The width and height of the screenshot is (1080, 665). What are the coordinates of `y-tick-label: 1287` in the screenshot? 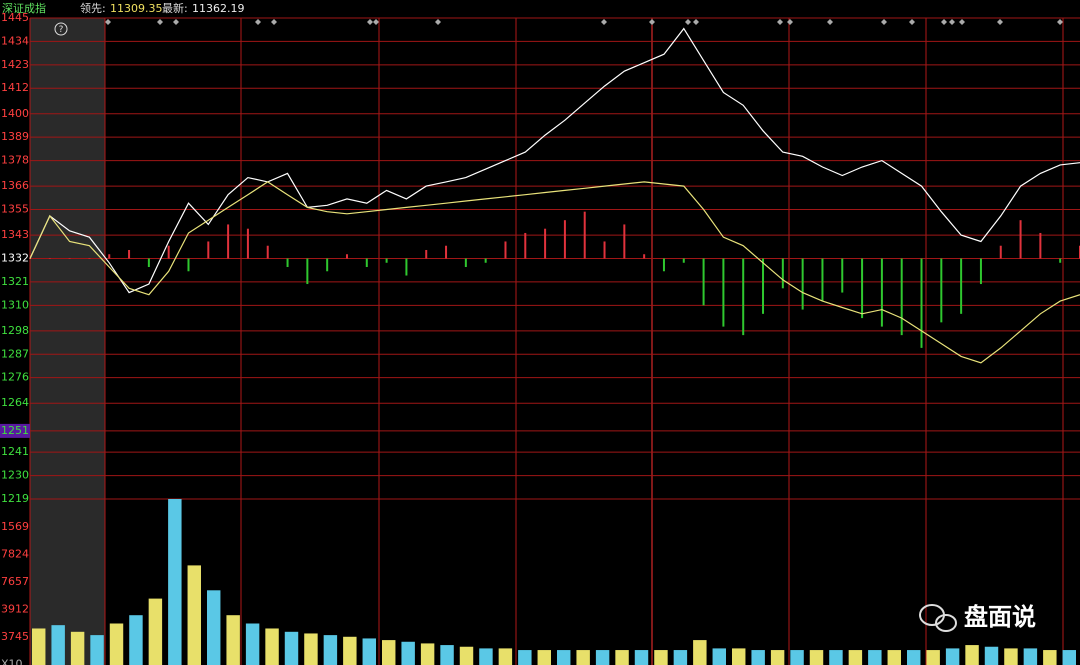 It's located at (15, 353).